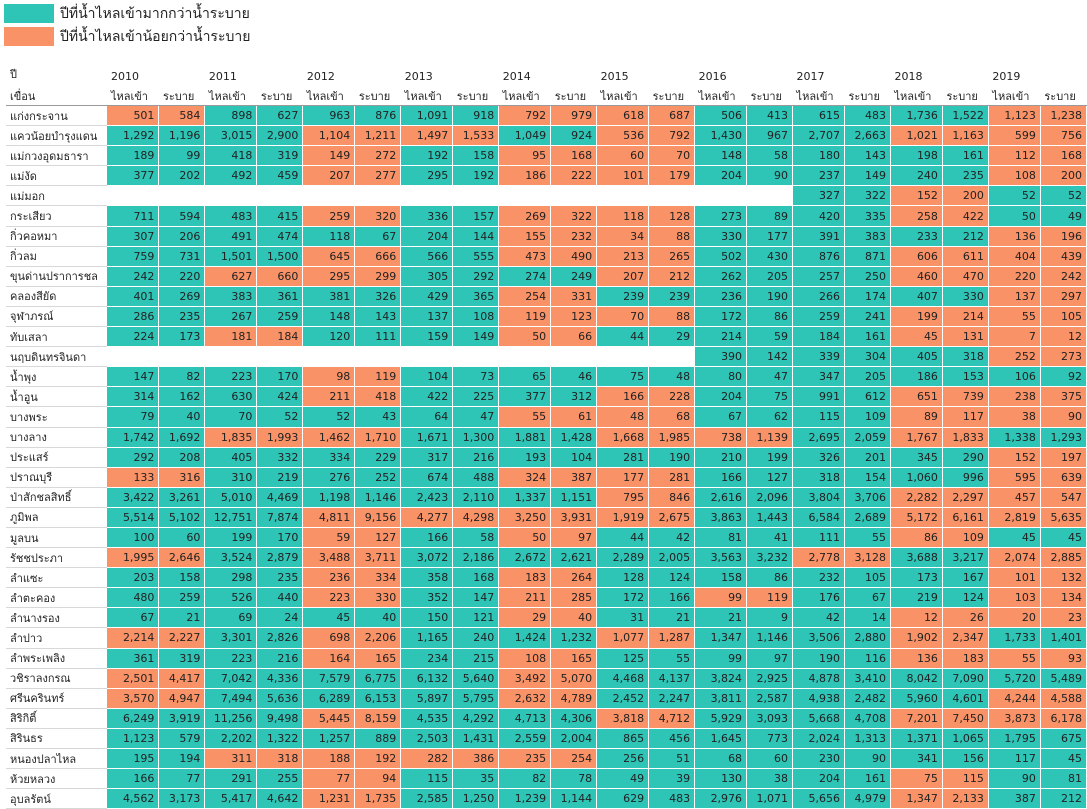 This screenshot has height=809, width=1087. What do you see at coordinates (721, 739) in the screenshot?
I see `inflow-cell: 1,645` at bounding box center [721, 739].